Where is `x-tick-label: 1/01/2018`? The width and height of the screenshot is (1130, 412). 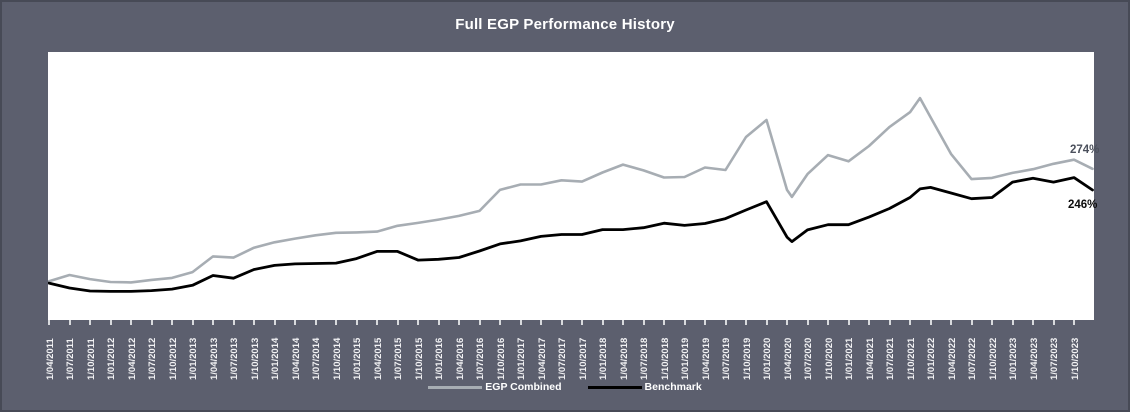
x-tick-label: 1/01/2018 is located at coordinates (603, 358).